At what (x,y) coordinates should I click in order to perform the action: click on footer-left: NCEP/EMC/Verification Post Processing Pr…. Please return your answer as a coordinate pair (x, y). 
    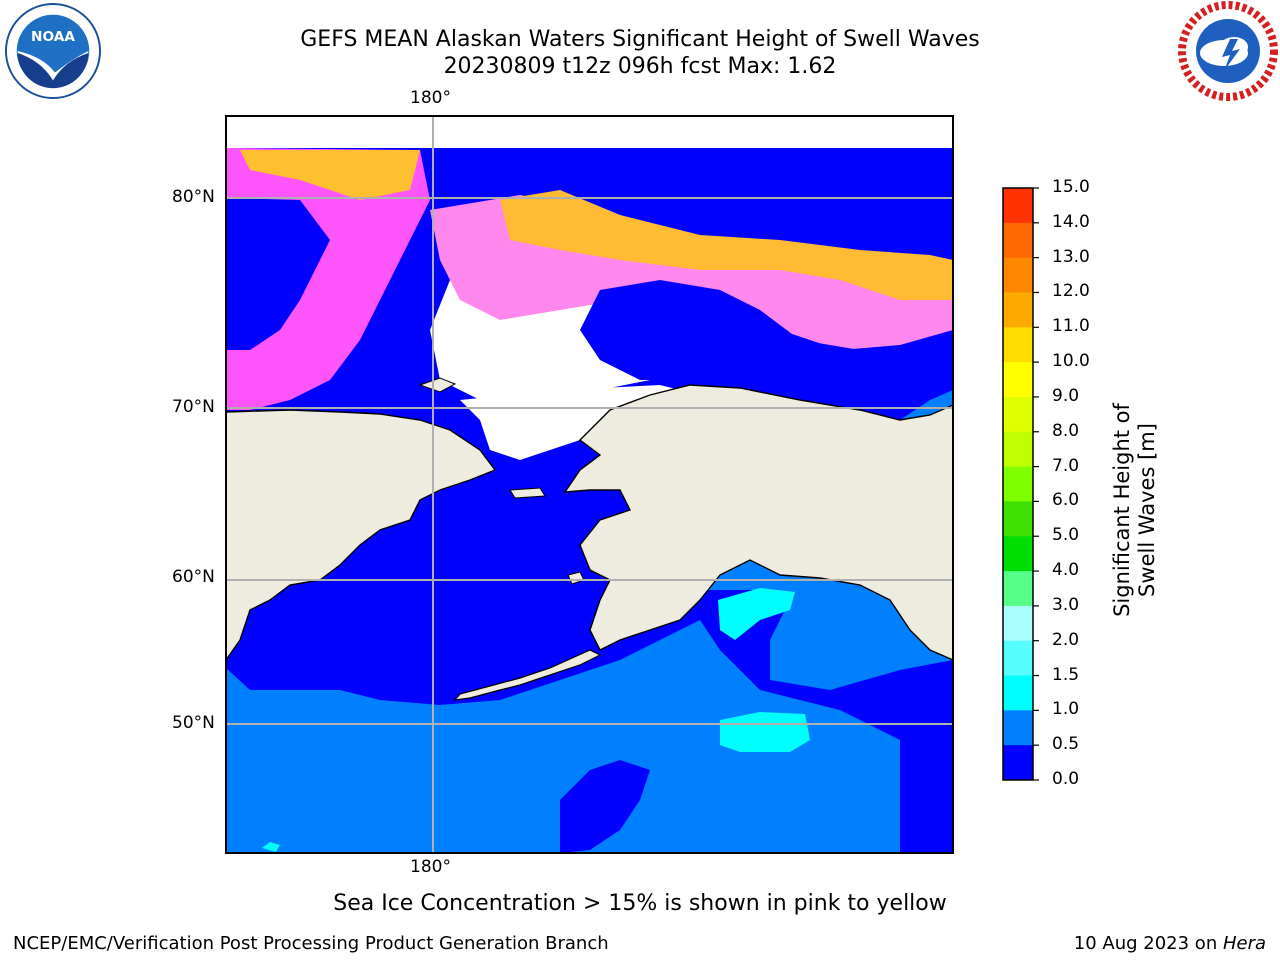
    Looking at the image, I should click on (311, 943).